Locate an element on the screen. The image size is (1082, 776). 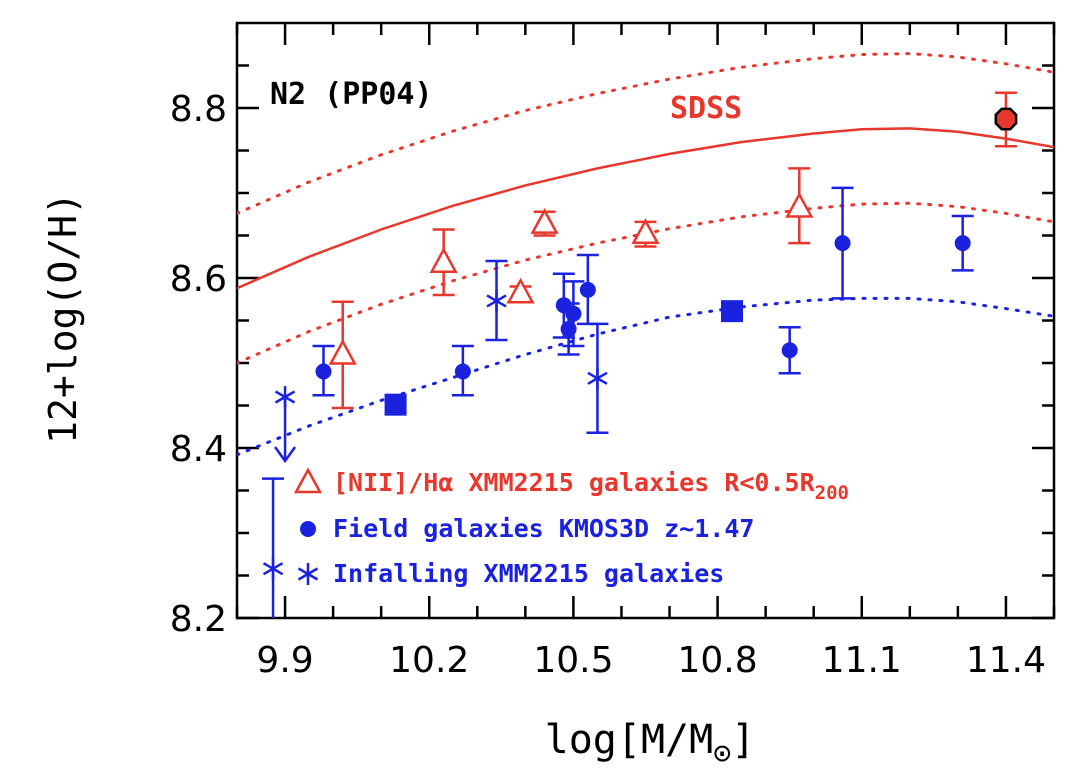
y-tick-label: 8.2 is located at coordinates (198, 619).